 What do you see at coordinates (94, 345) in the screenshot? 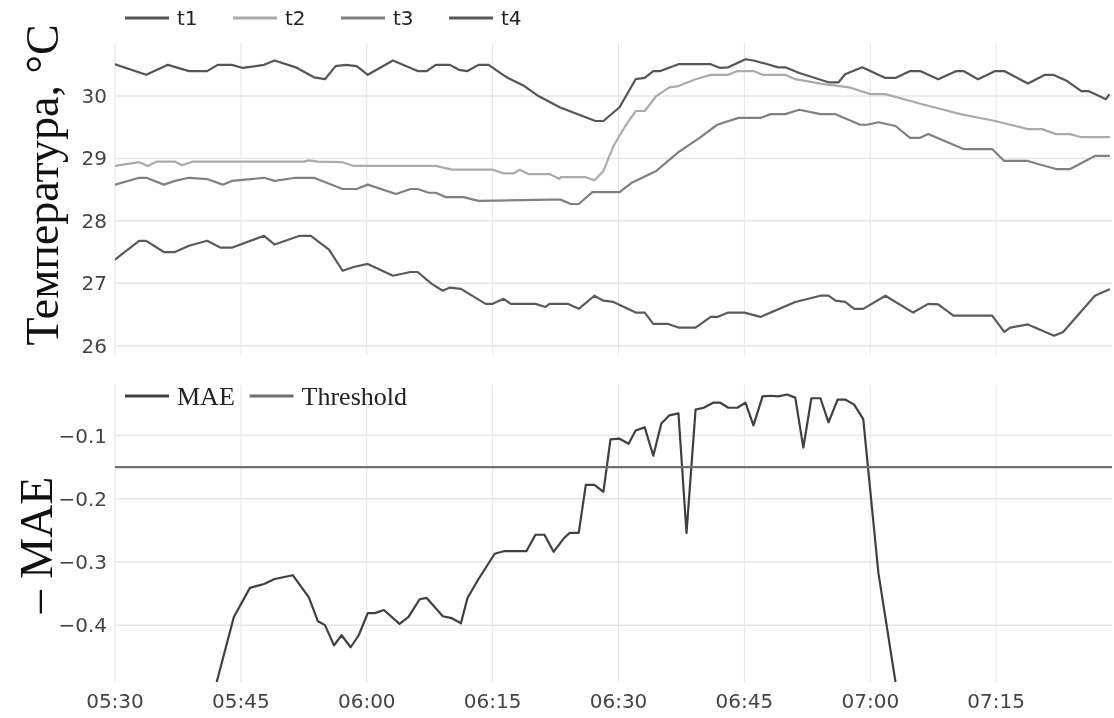
I see `y-tick-label: 26` at bounding box center [94, 345].